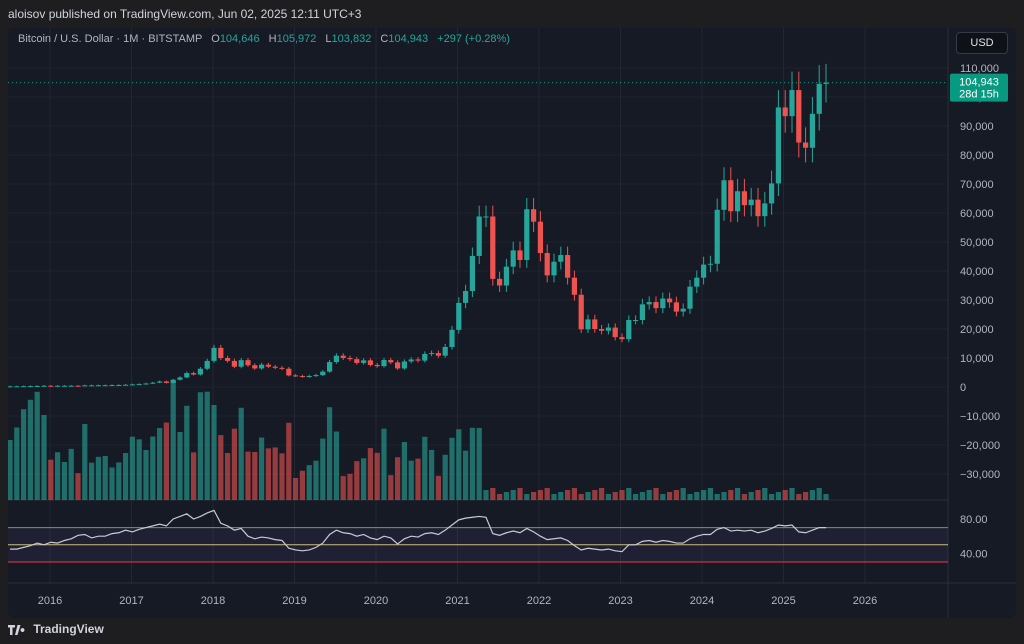  What do you see at coordinates (110, 39) in the screenshot?
I see `symbol-name: Bitcoin / U.S. Dollar · 1M · BITSTAMP` at bounding box center [110, 39].